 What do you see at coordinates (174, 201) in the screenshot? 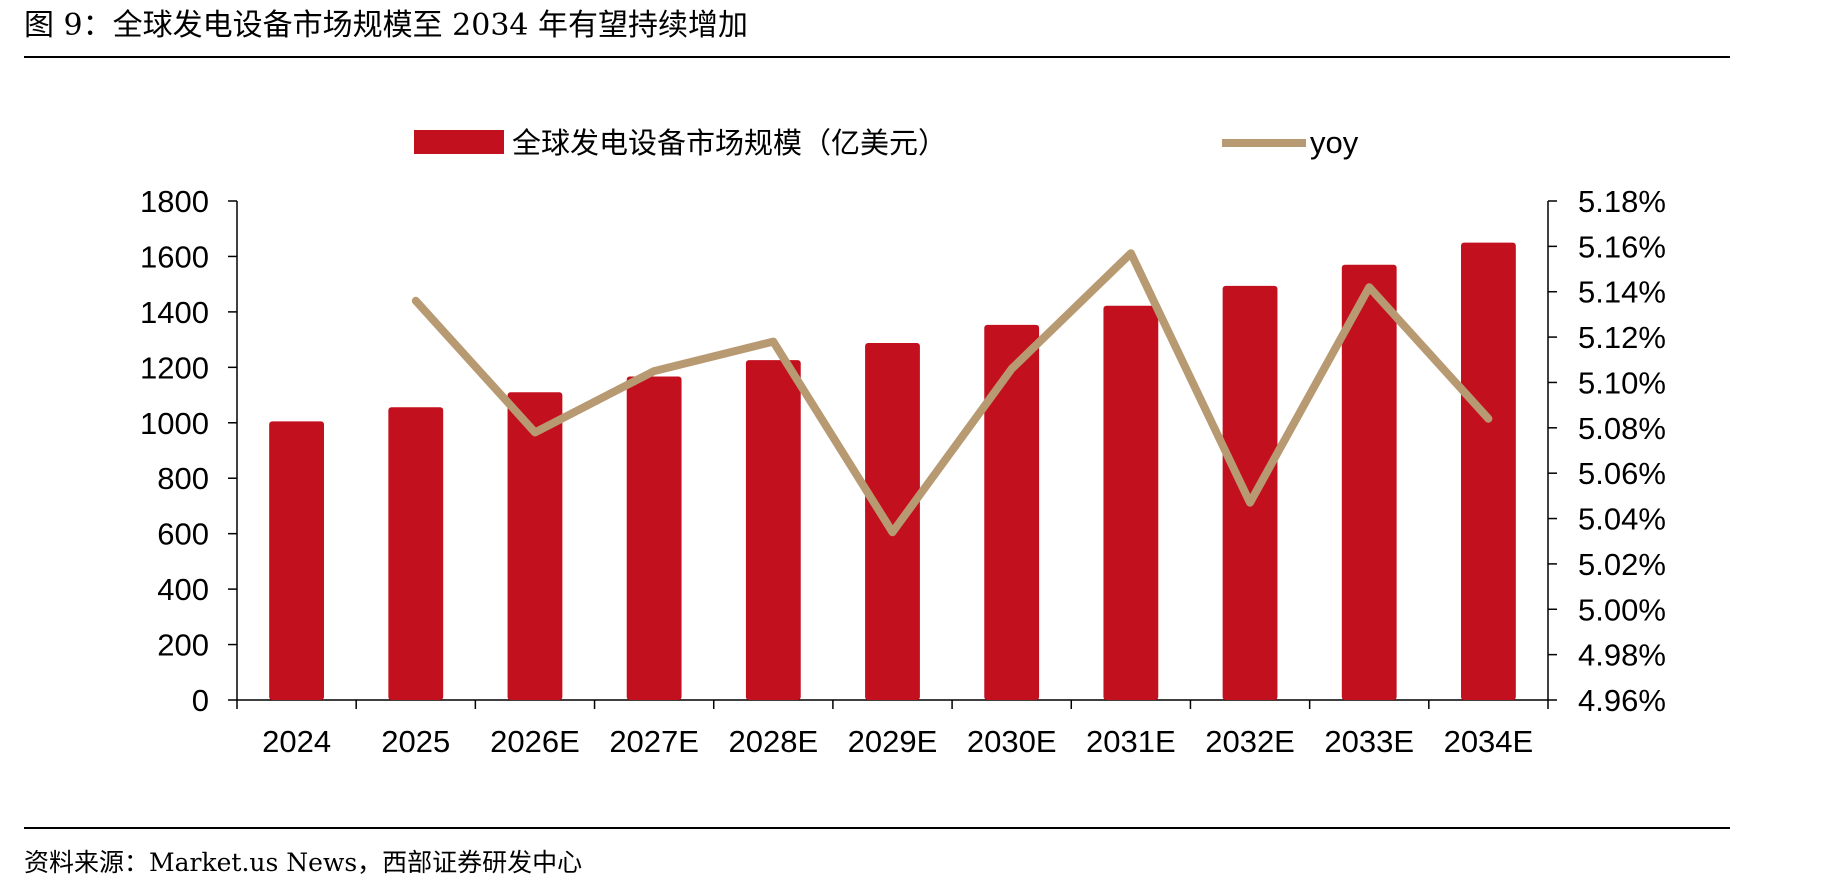
I see `y-left-tick-label: 1800` at bounding box center [174, 201].